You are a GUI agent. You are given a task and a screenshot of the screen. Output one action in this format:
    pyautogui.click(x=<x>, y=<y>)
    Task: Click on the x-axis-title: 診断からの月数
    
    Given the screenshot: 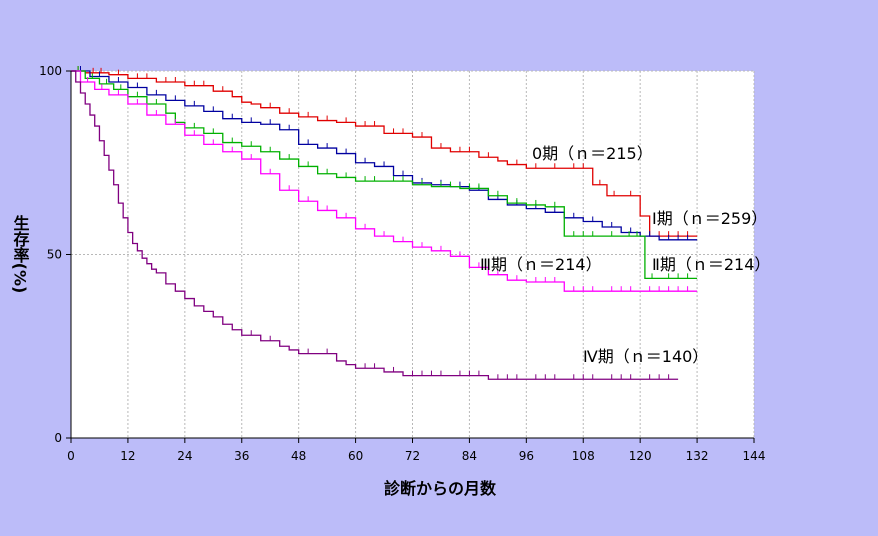 What is the action you would take?
    pyautogui.click(x=440, y=488)
    